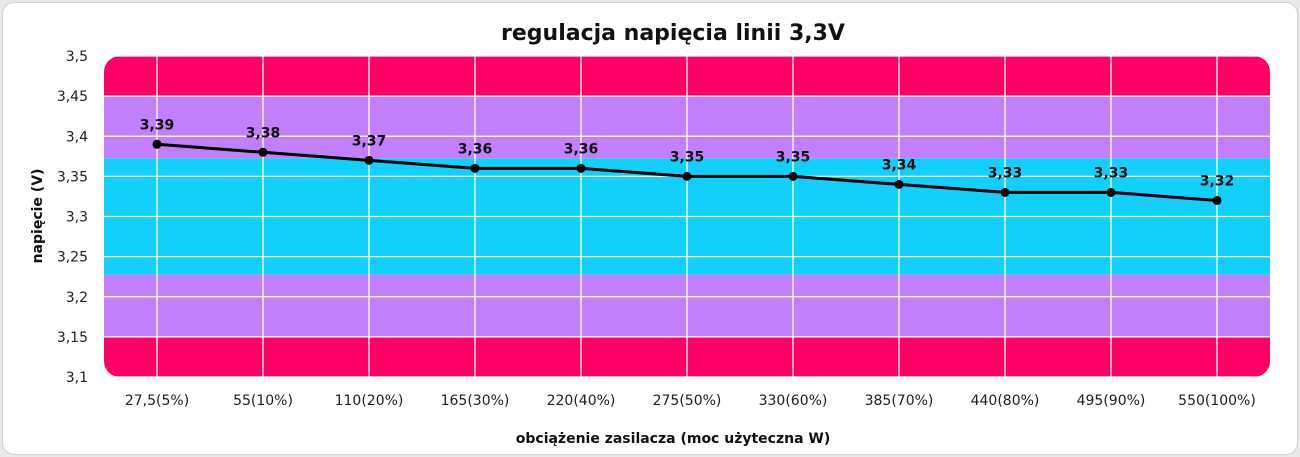  Describe the element at coordinates (673, 33) in the screenshot. I see `chart-title: regulacja napięcia linii 3,3V` at that location.